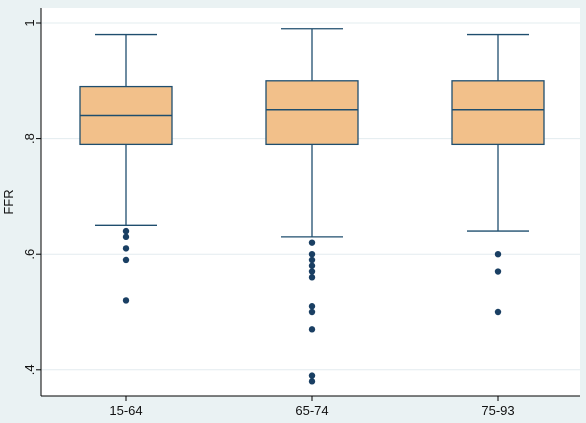 This screenshot has height=423, width=586. I want to click on y-axis-title: FFR, so click(8, 201).